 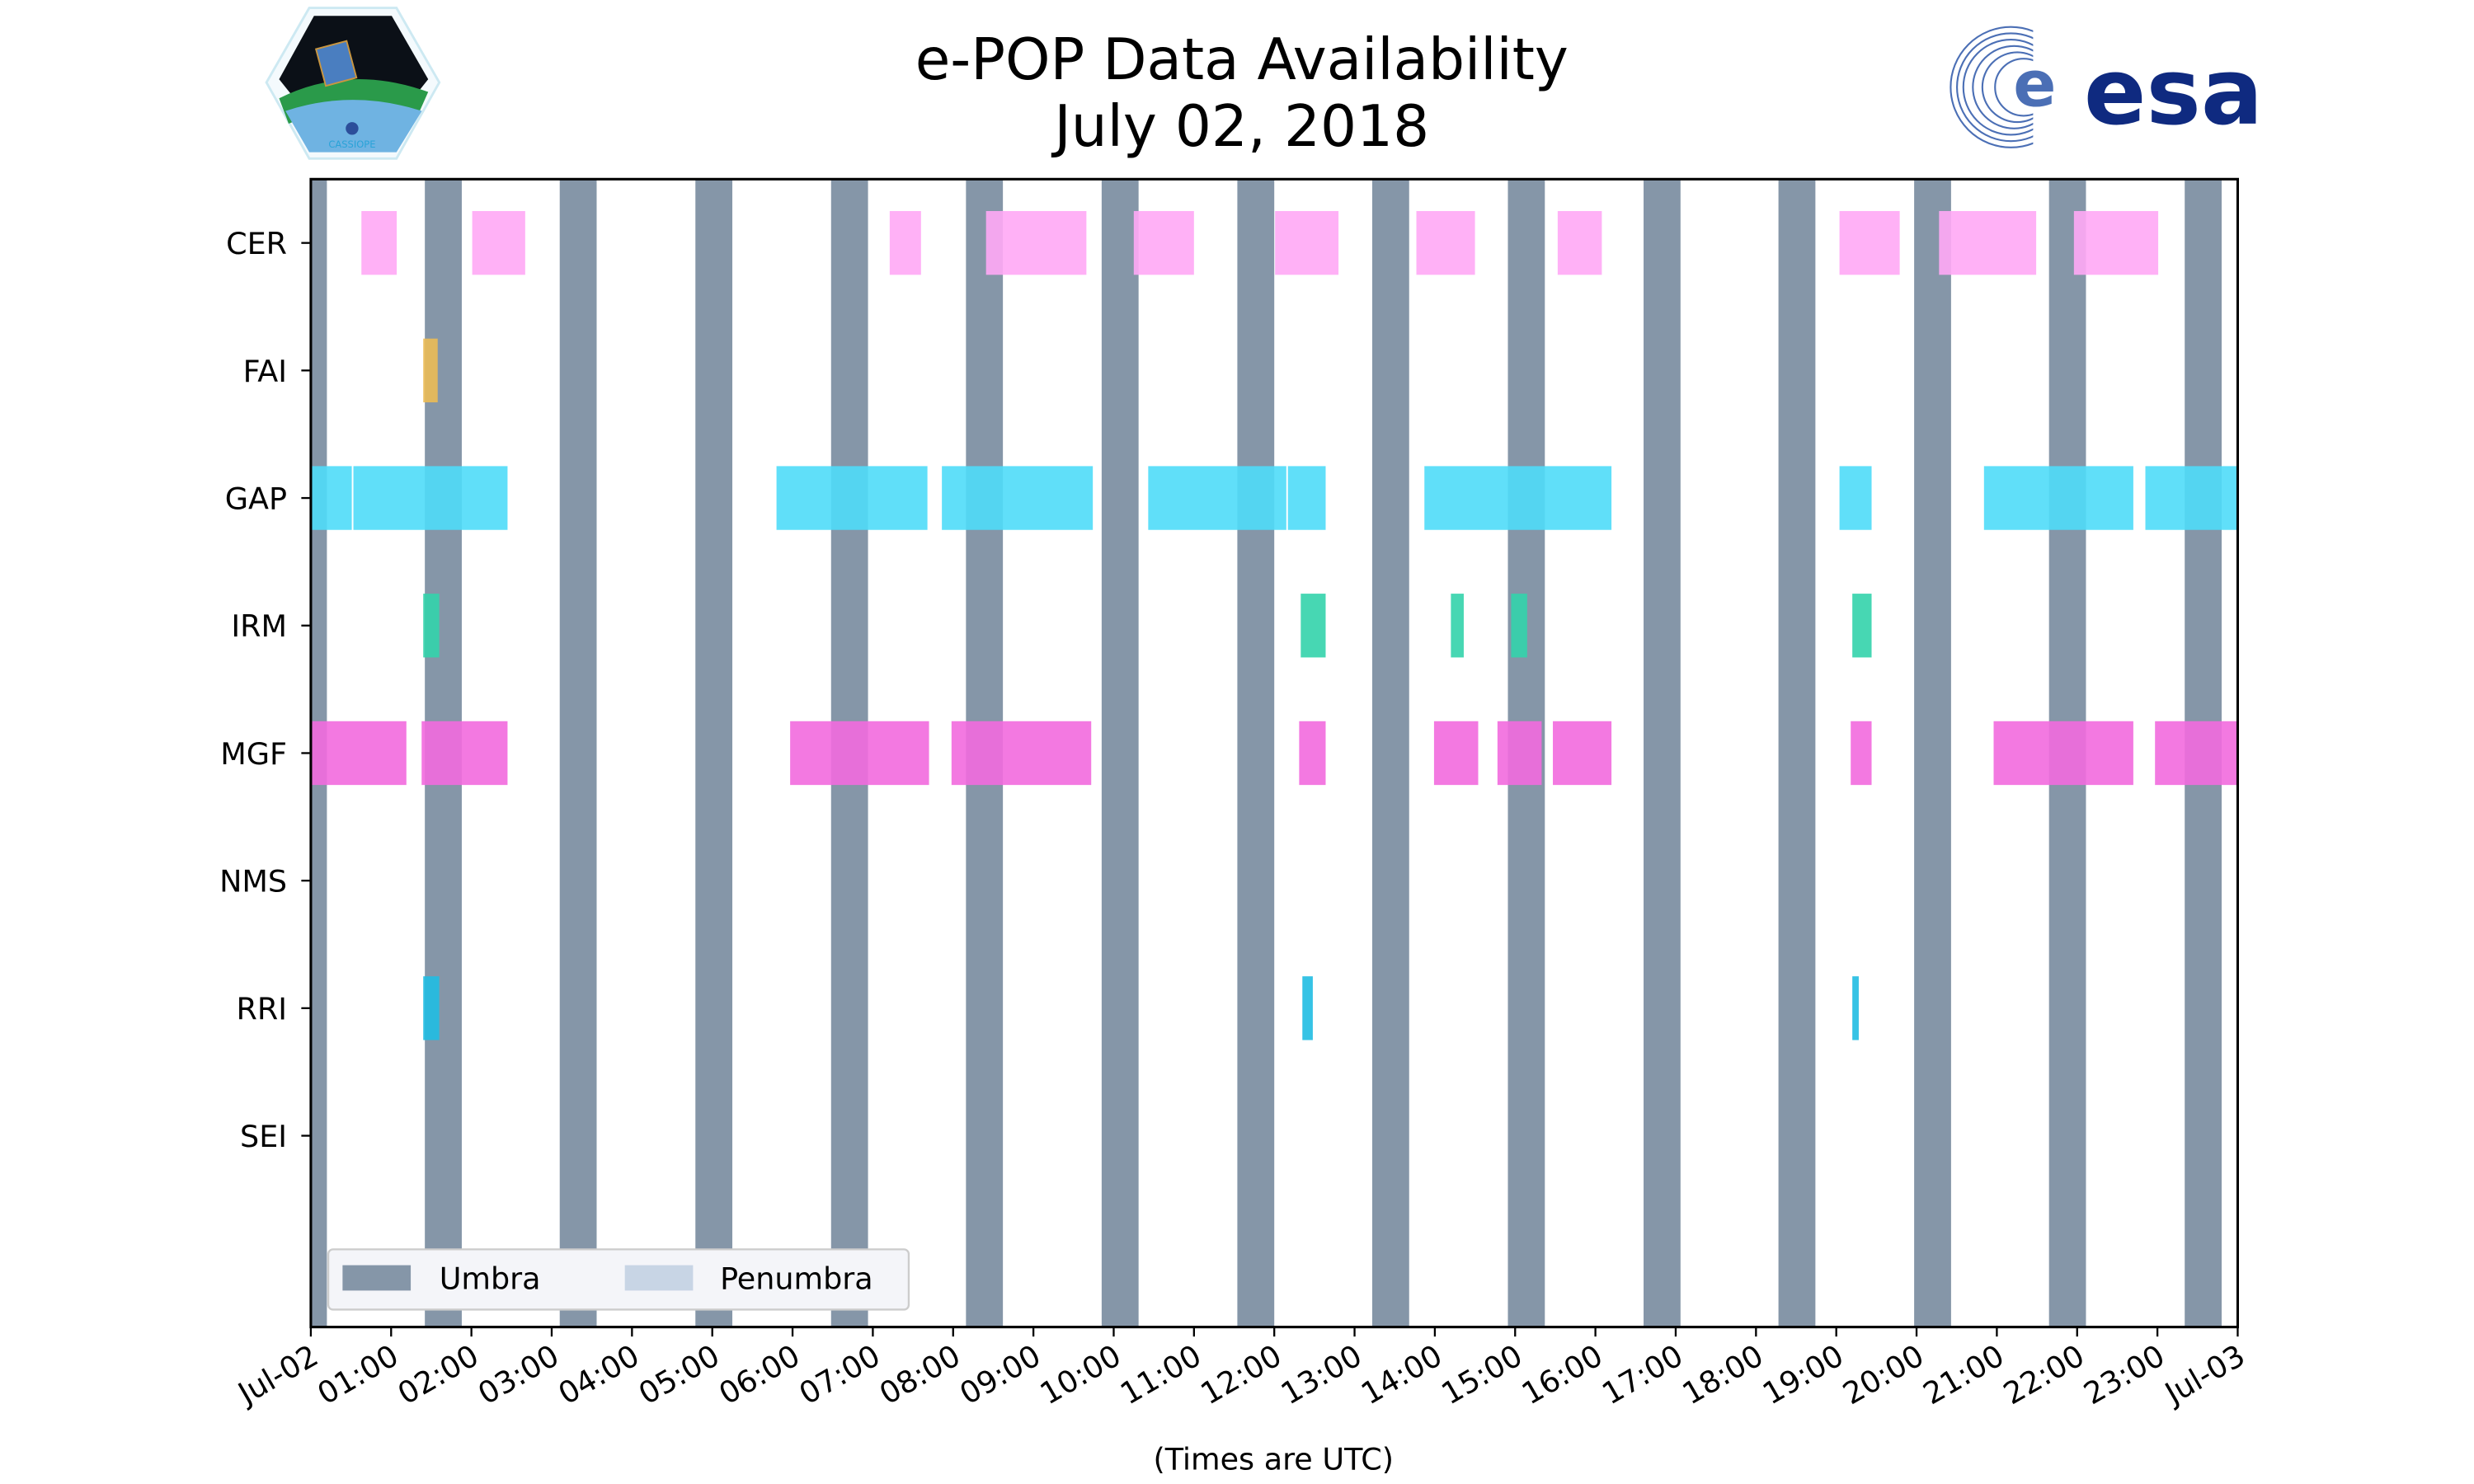 I want to click on x-tick-label: 12:00, so click(x=1241, y=1374).